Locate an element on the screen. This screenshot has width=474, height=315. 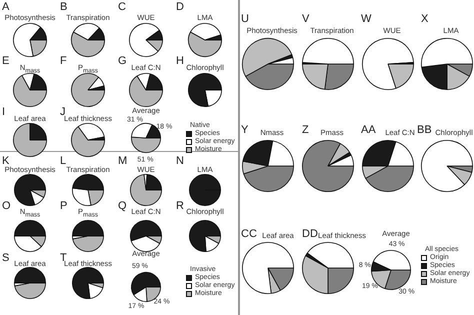
text: L is located at coordinates (63, 161).